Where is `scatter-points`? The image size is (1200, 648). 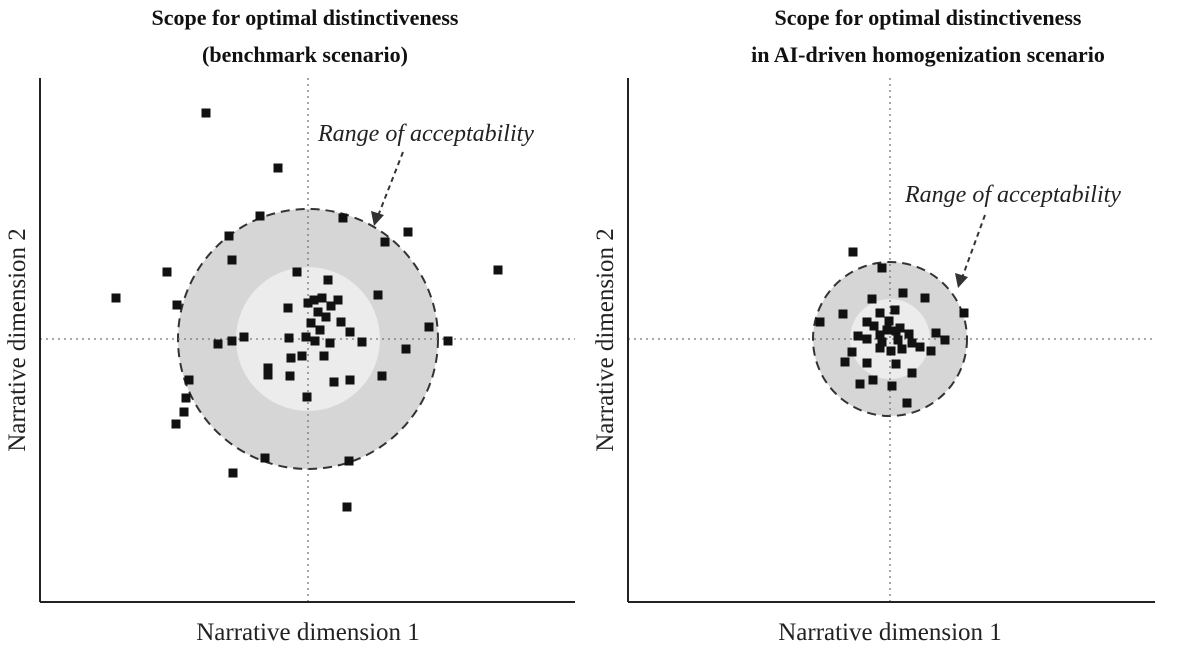 scatter-points is located at coordinates (892, 327).